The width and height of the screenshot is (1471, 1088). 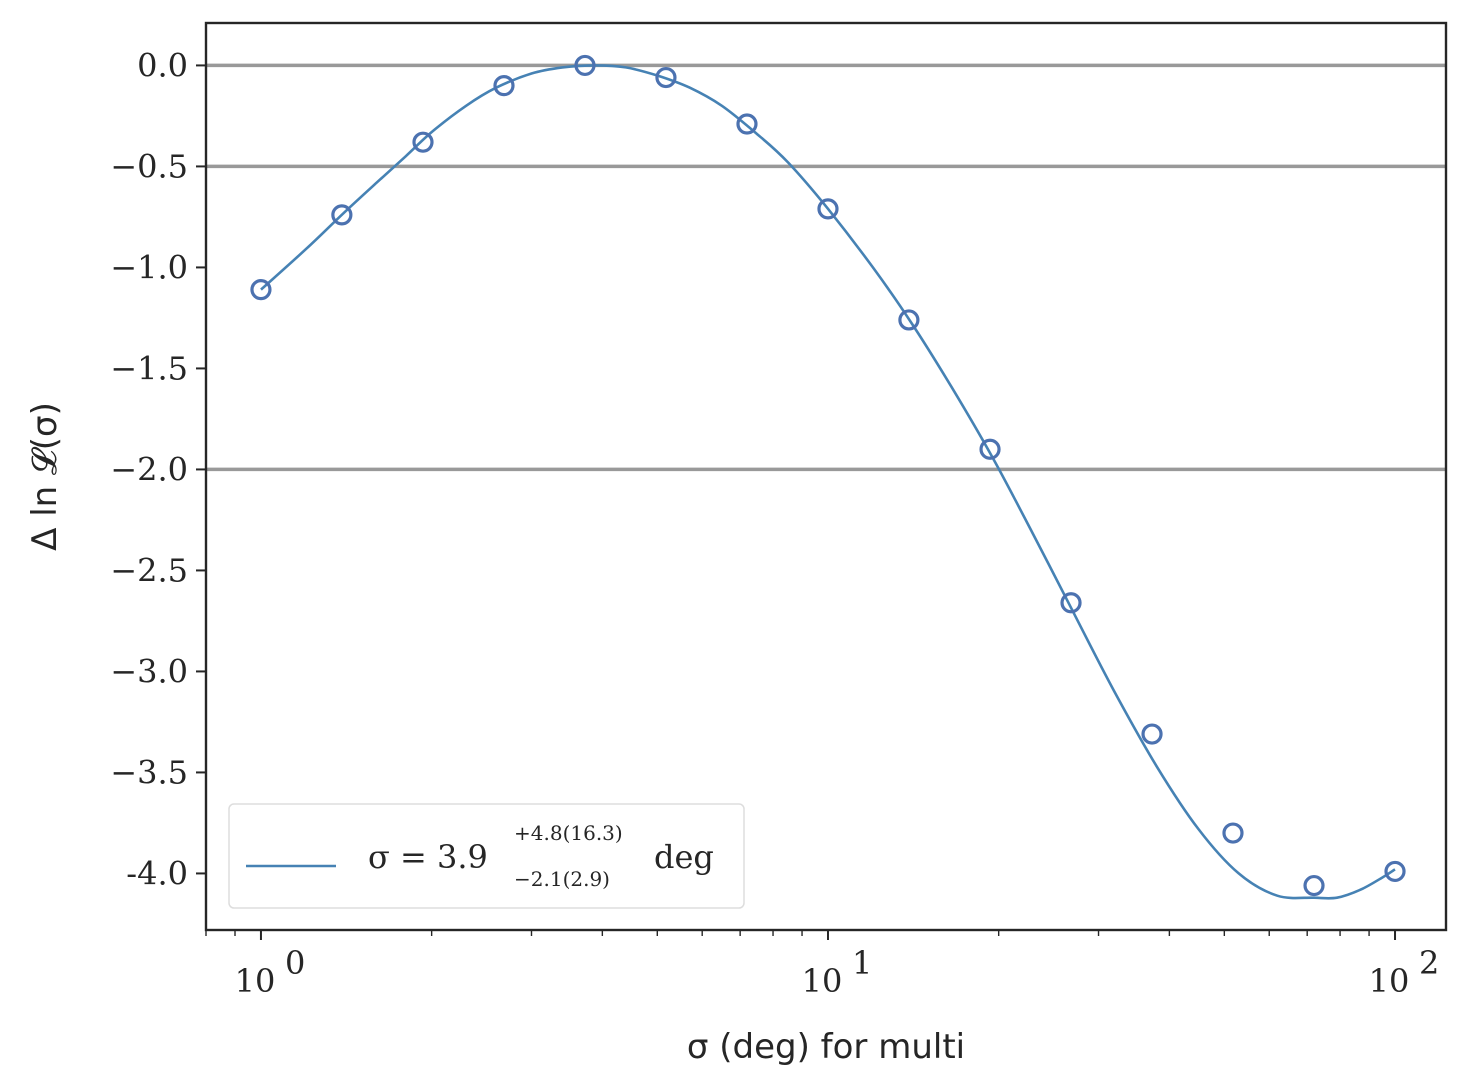 What do you see at coordinates (562, 879) in the screenshot?
I see `legend-label-sub: −2.1(2.9)` at bounding box center [562, 879].